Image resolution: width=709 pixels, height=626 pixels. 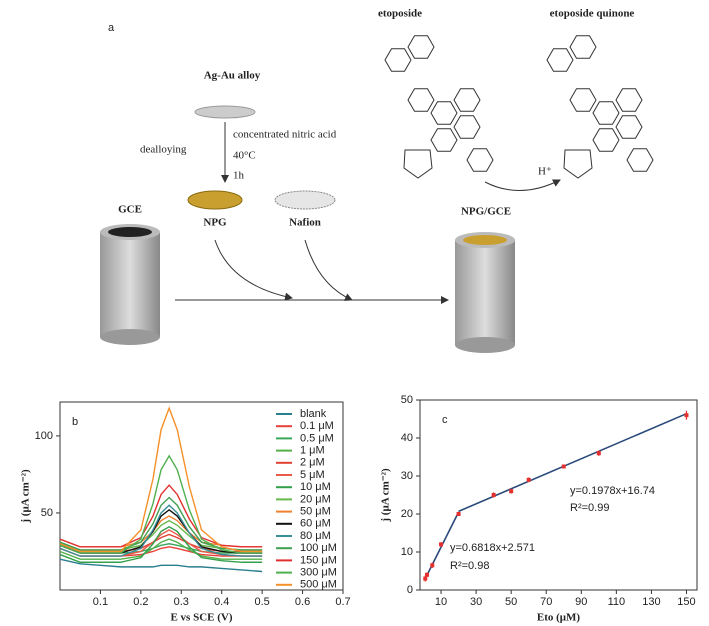 I want to click on annotation: R²=0.98, so click(x=469, y=566).